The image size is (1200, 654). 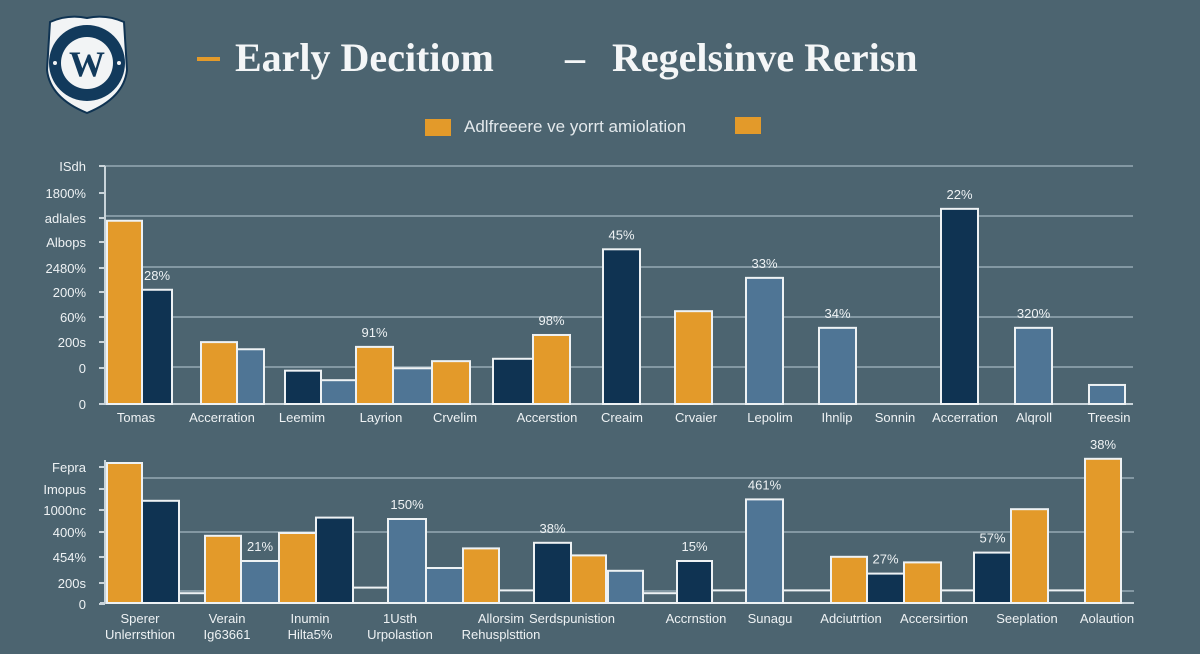 I want to click on x-tick-label: Adciutrtion, so click(x=850, y=618).